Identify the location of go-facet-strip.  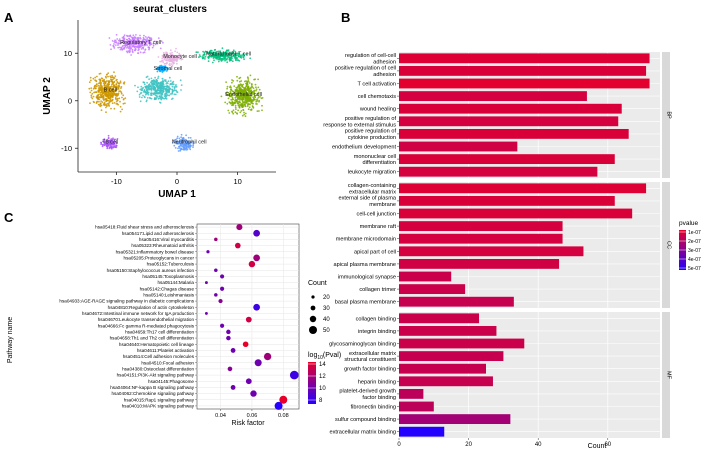
(666, 115).